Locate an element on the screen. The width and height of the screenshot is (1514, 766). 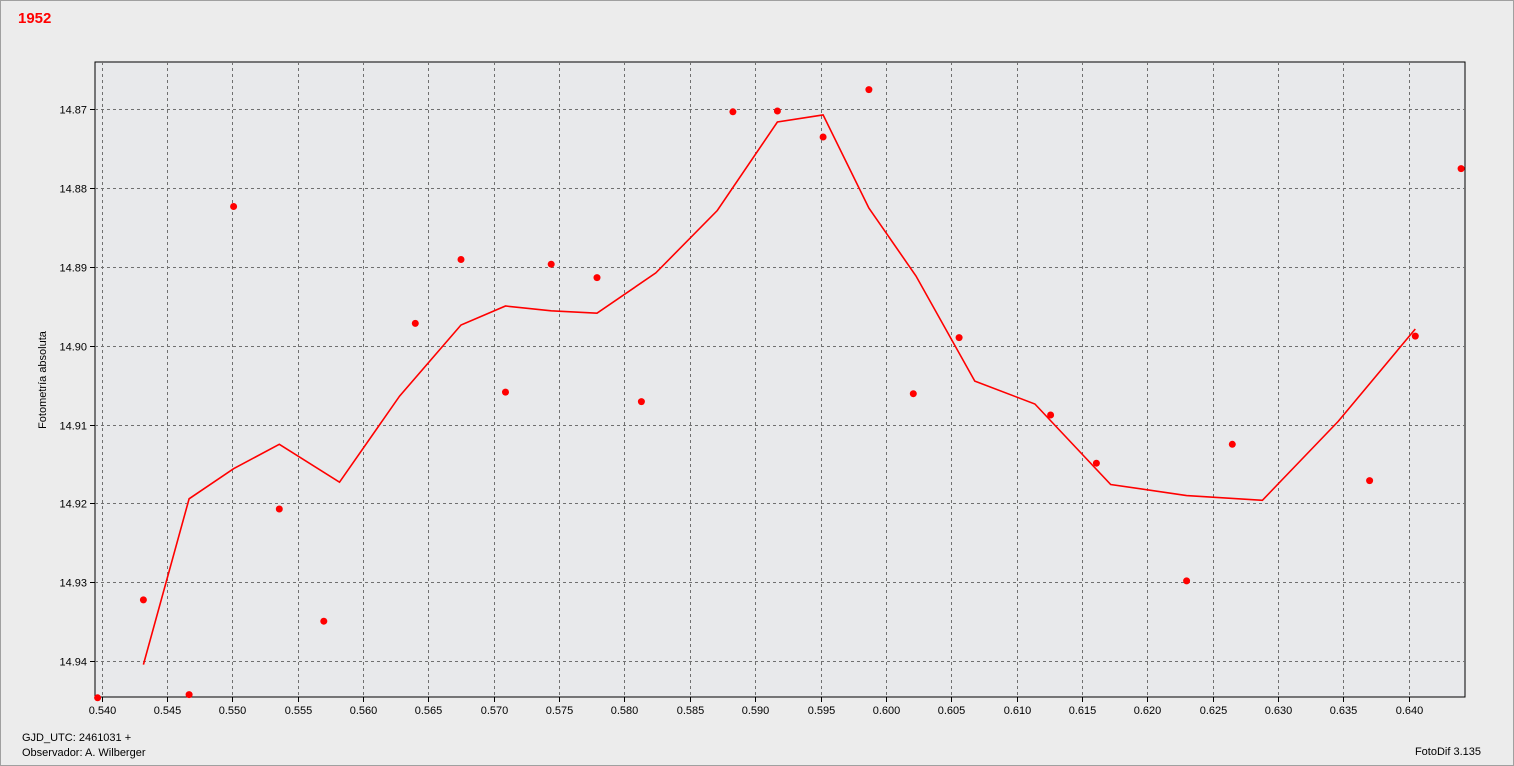
y-tick-label: 14.90 is located at coordinates (73, 348).